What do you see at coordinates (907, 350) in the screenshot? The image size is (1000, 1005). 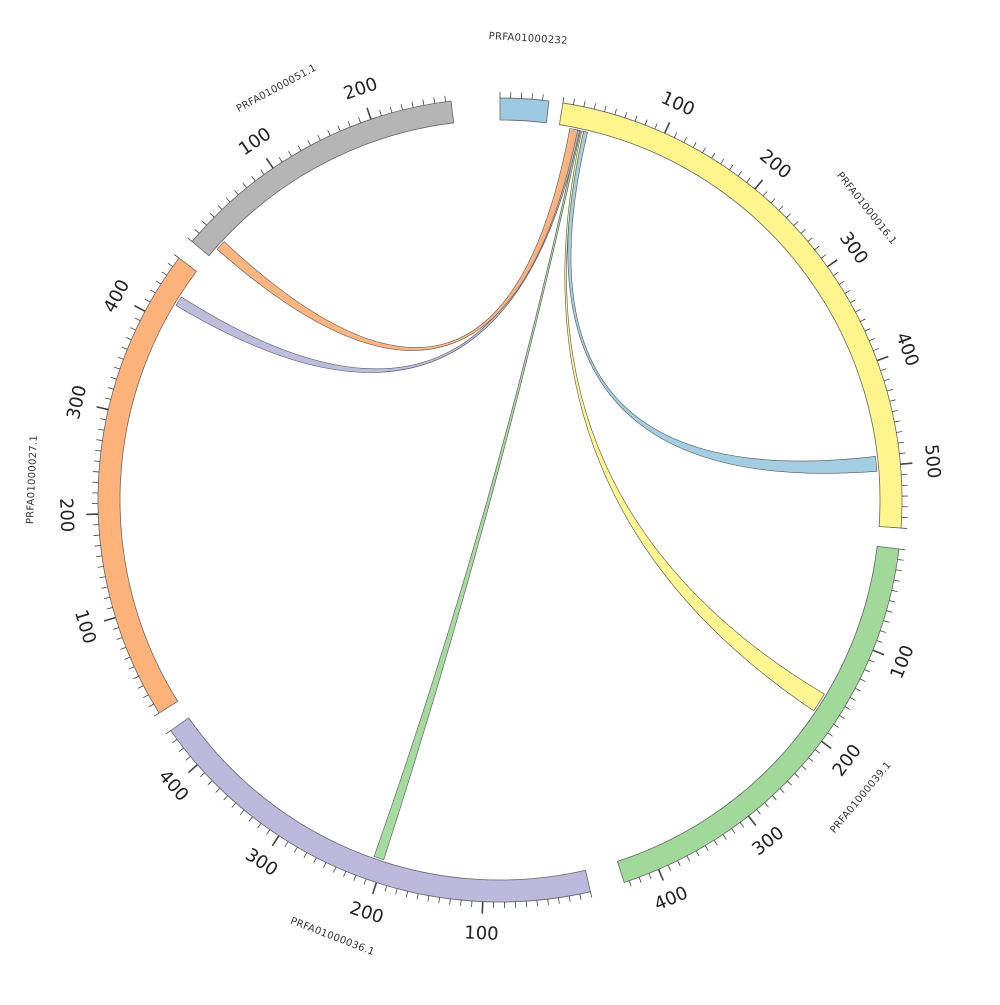 I see `tick-label-s16-400: 400` at bounding box center [907, 350].